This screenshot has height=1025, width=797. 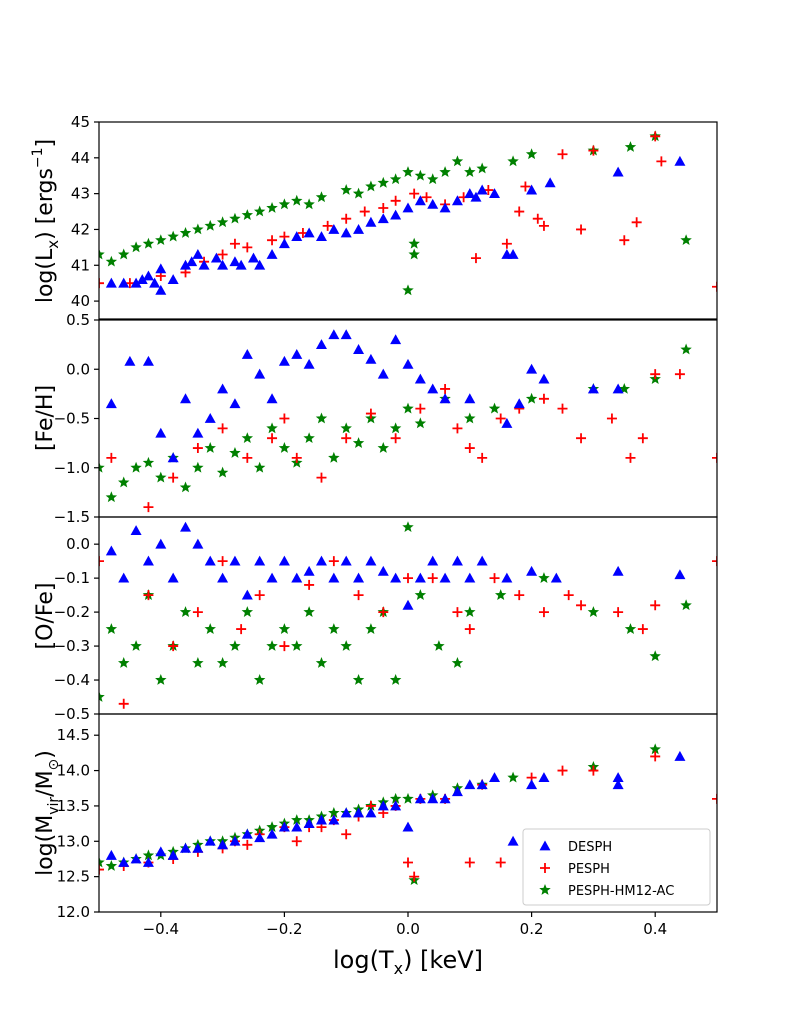 I want to click on panel-oxygen-yticks: −0.5 −0.4 −0.3 −0.2 −0.1 0.0, so click(x=76, y=629).